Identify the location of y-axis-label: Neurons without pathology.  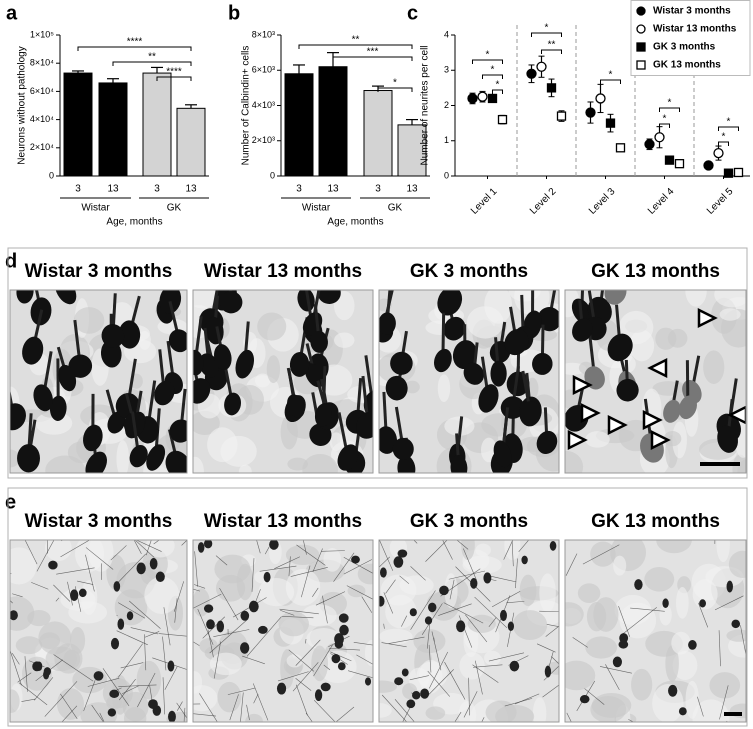
(22, 105).